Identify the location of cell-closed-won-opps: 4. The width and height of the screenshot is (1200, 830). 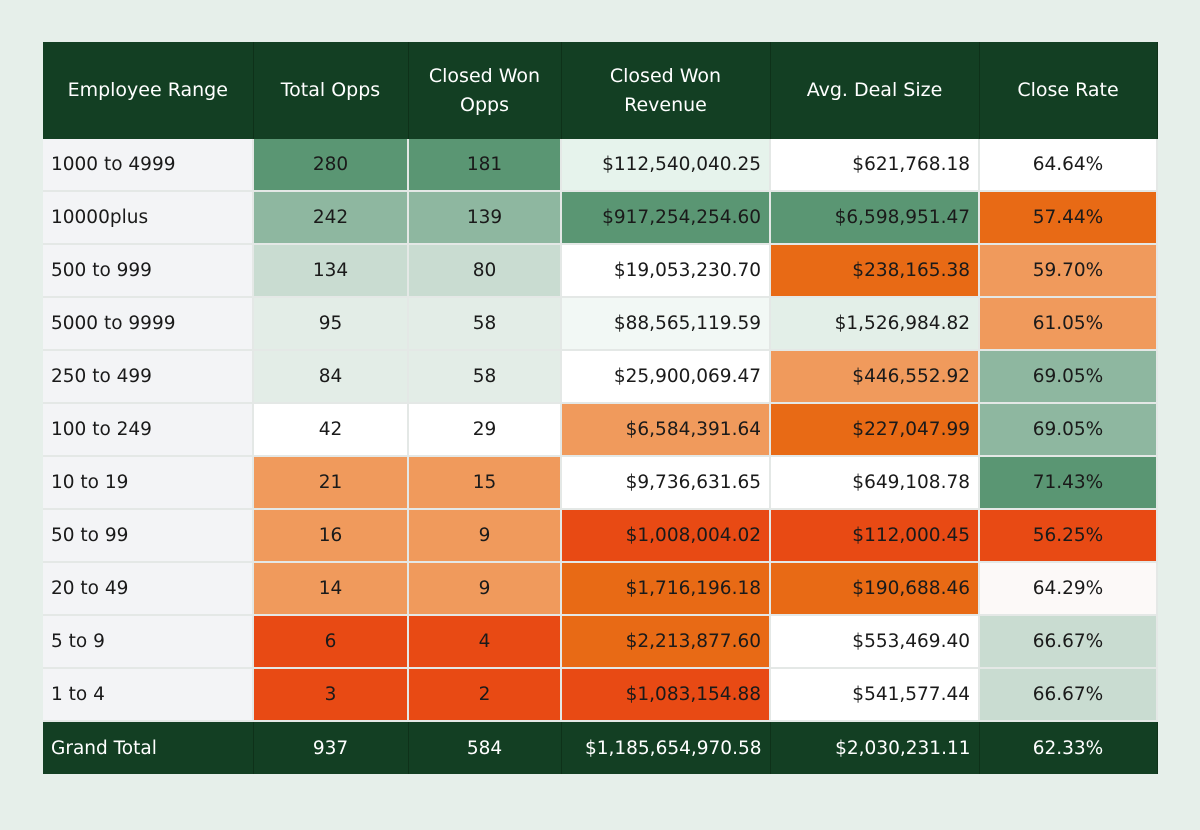
(485, 642).